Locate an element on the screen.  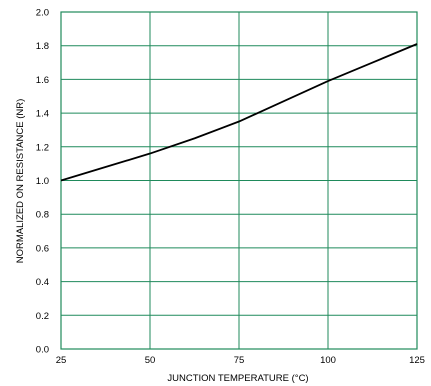
x-tick-label: 25 is located at coordinates (61, 360).